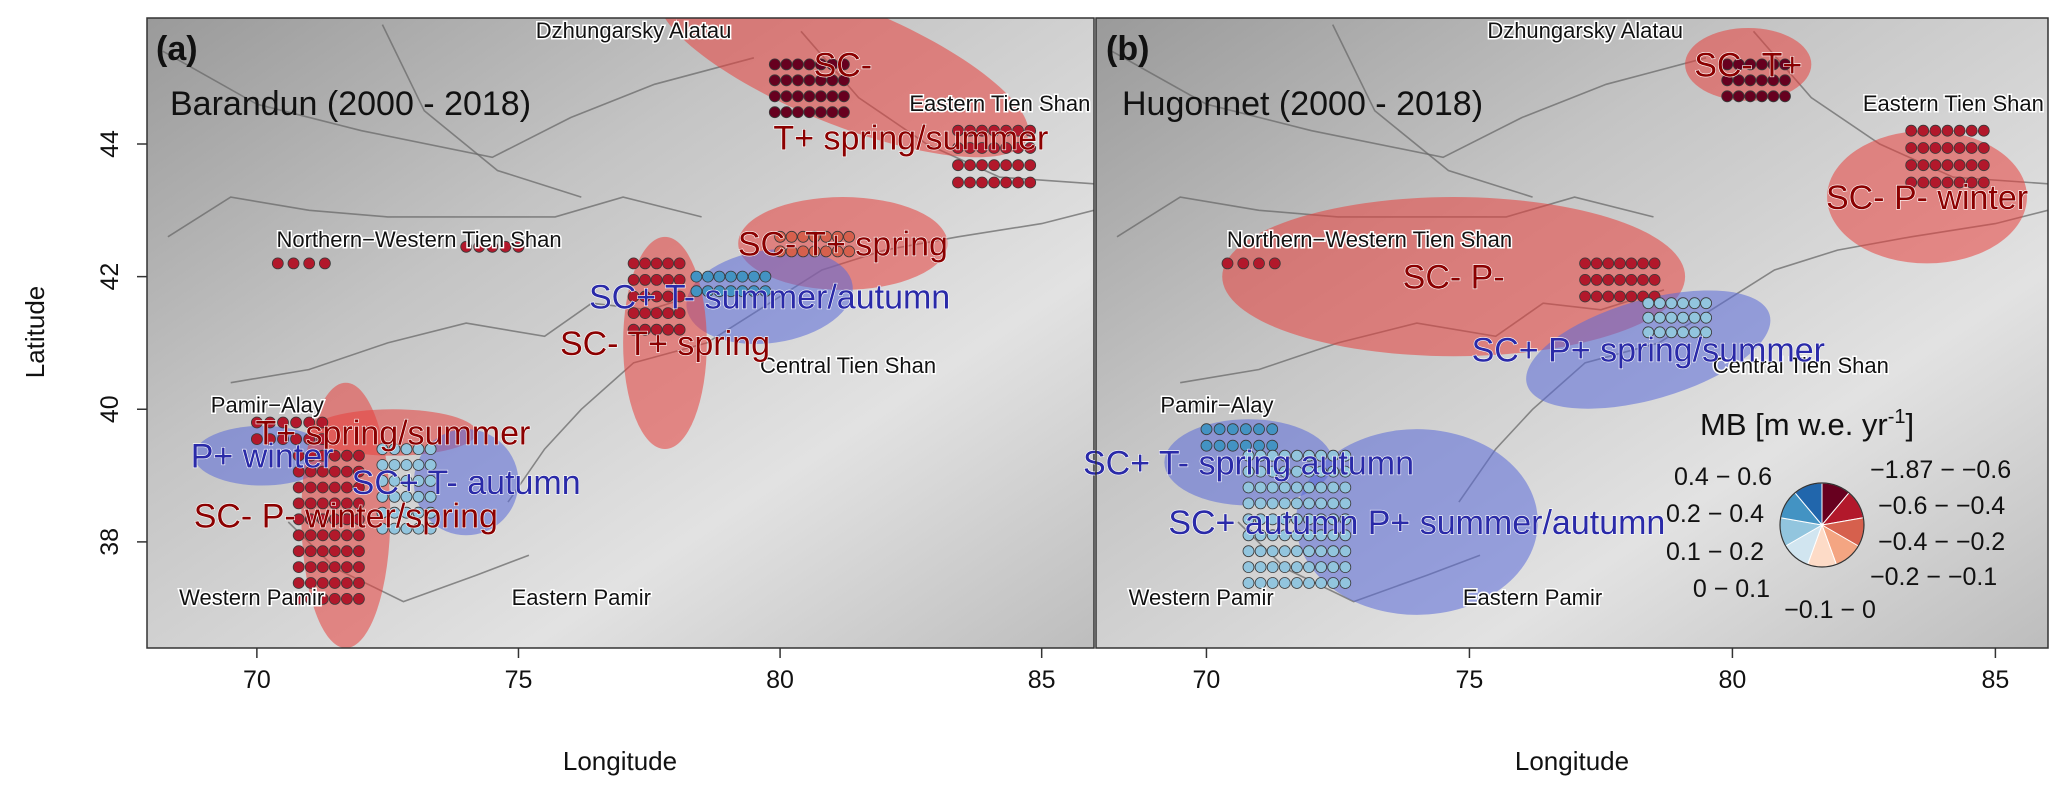  Describe the element at coordinates (1933, 577) in the screenshot. I see `legend-label: −0.2 − −0.1` at that location.